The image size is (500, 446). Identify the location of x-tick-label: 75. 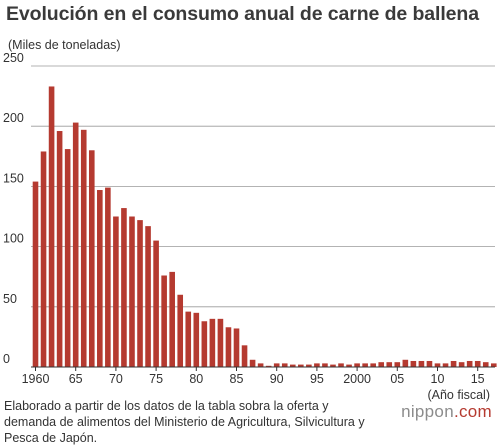
(156, 379).